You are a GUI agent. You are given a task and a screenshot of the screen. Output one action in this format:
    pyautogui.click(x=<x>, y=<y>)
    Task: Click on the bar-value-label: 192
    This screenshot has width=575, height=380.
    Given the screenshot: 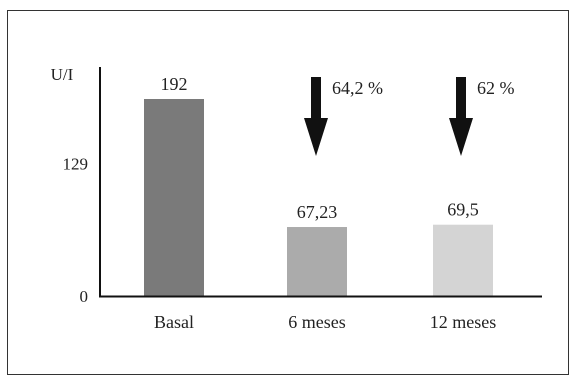 What is the action you would take?
    pyautogui.click(x=174, y=84)
    